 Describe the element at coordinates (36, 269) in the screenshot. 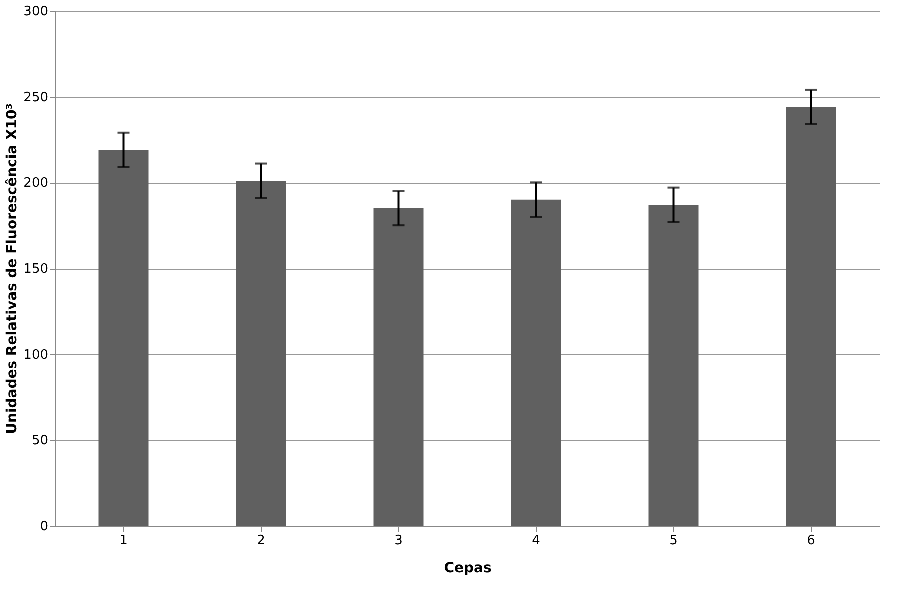

I see `y-tick-label: 150` at that location.